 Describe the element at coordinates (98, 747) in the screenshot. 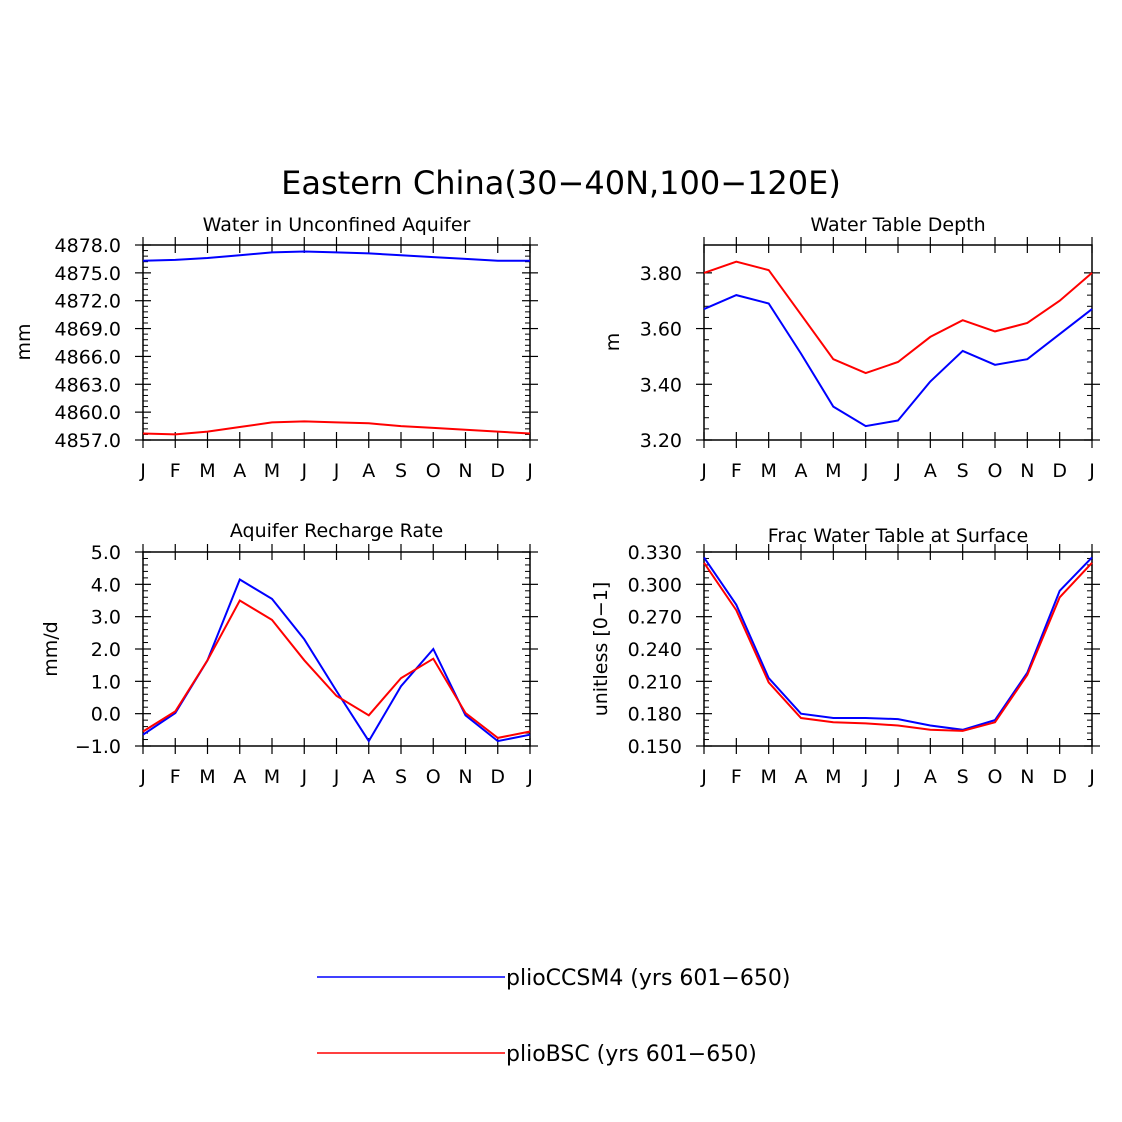

I see `y-tick-label: −1.0` at that location.